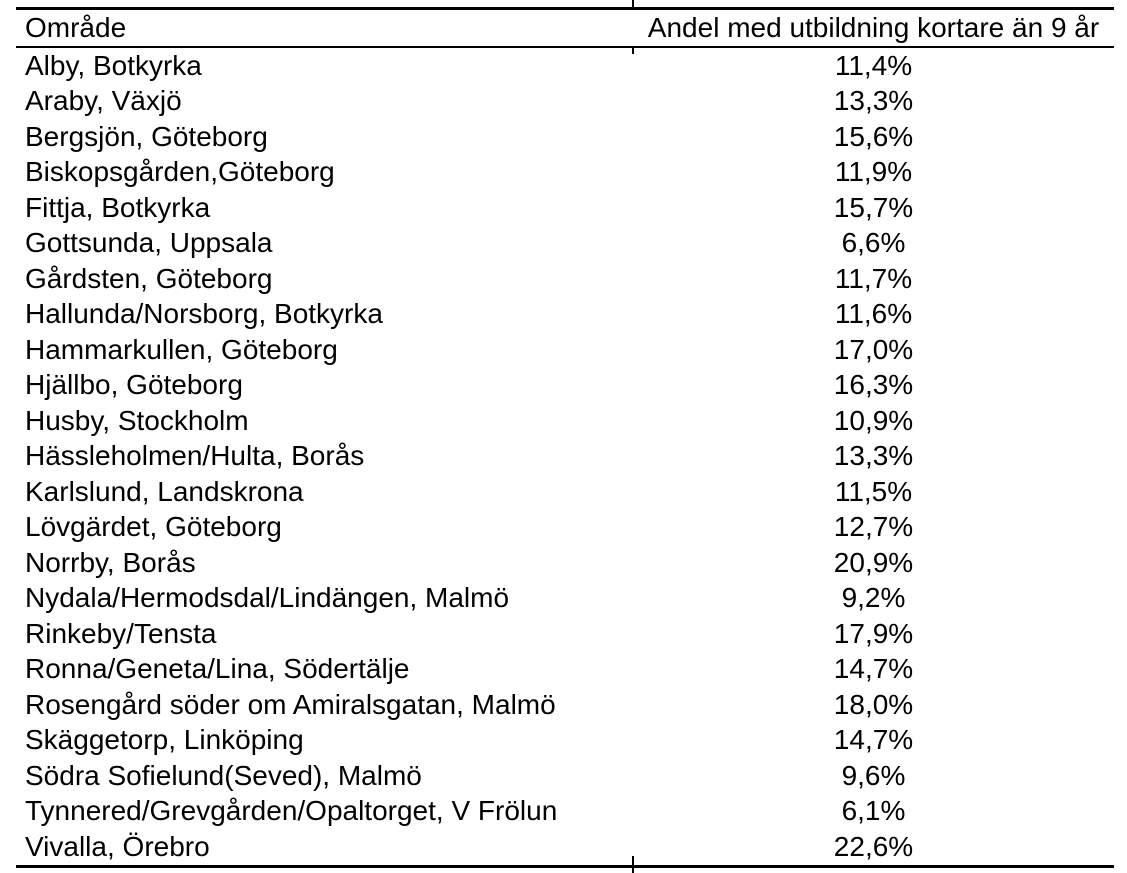 This screenshot has width=1127, height=873. Describe the element at coordinates (204, 314) in the screenshot. I see `area-cell: Hallunda/Norsborg, Botkyrka` at that location.